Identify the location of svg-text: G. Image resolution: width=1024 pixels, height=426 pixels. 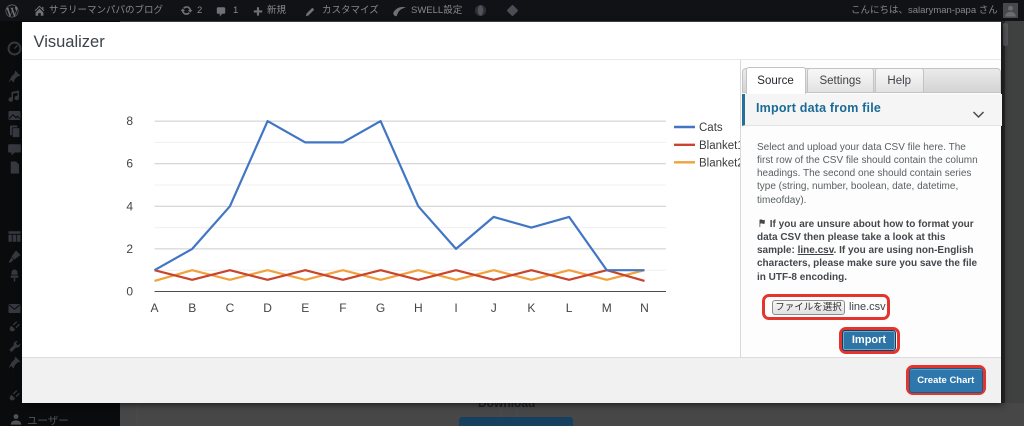
(380, 308).